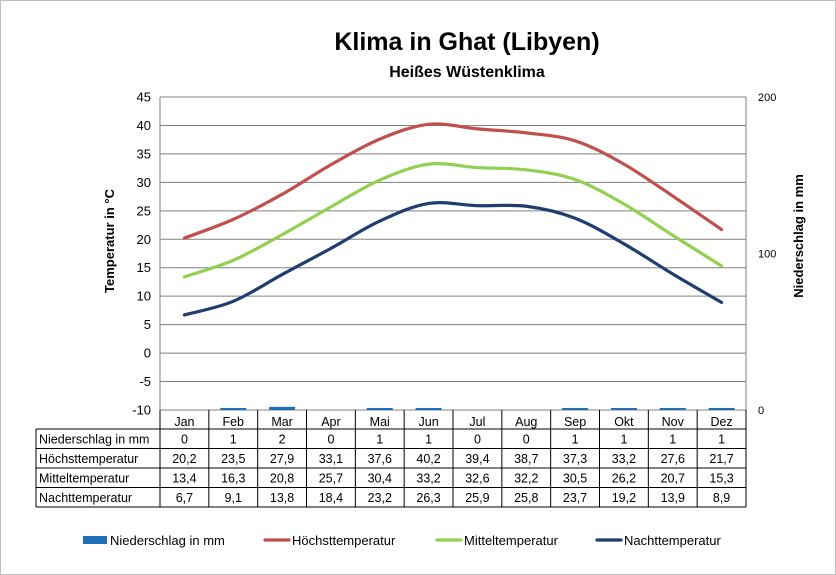 The width and height of the screenshot is (836, 575). I want to click on y-tick-label: 25, so click(144, 210).